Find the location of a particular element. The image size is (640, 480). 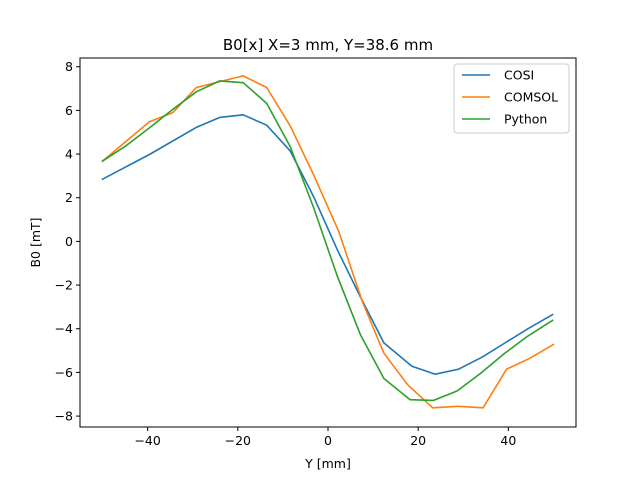

legend-box is located at coordinates (511, 98).